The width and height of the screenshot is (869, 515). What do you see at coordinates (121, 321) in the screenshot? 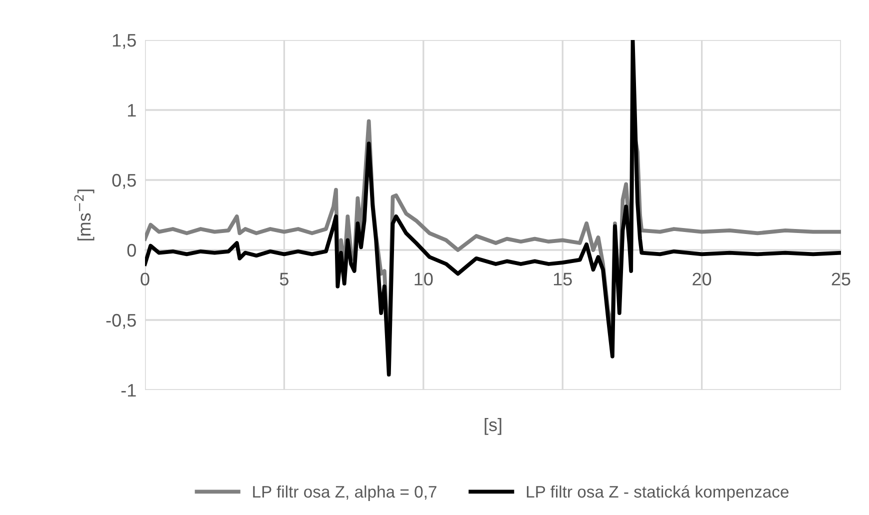
I see `y-tick-label: -0,5` at bounding box center [121, 321].